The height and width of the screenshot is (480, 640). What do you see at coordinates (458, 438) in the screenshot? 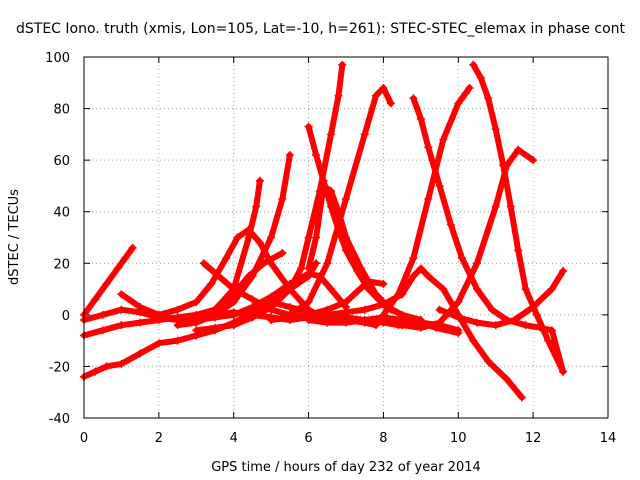
I see `x-tick-label: 10` at bounding box center [458, 438].